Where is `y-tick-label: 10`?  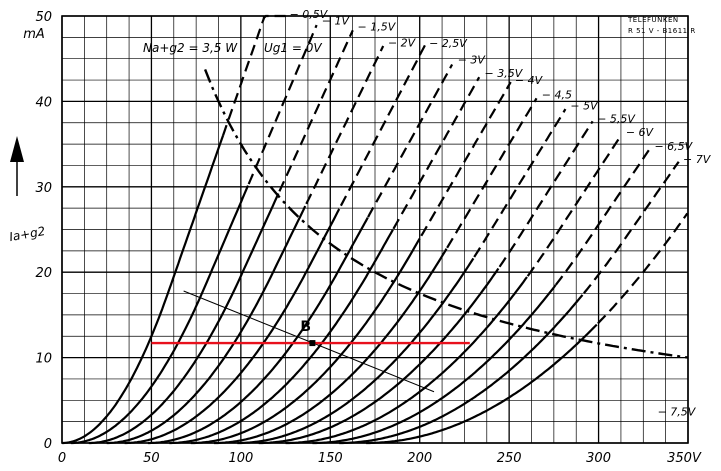 y-tick-label: 10 is located at coordinates (43, 359).